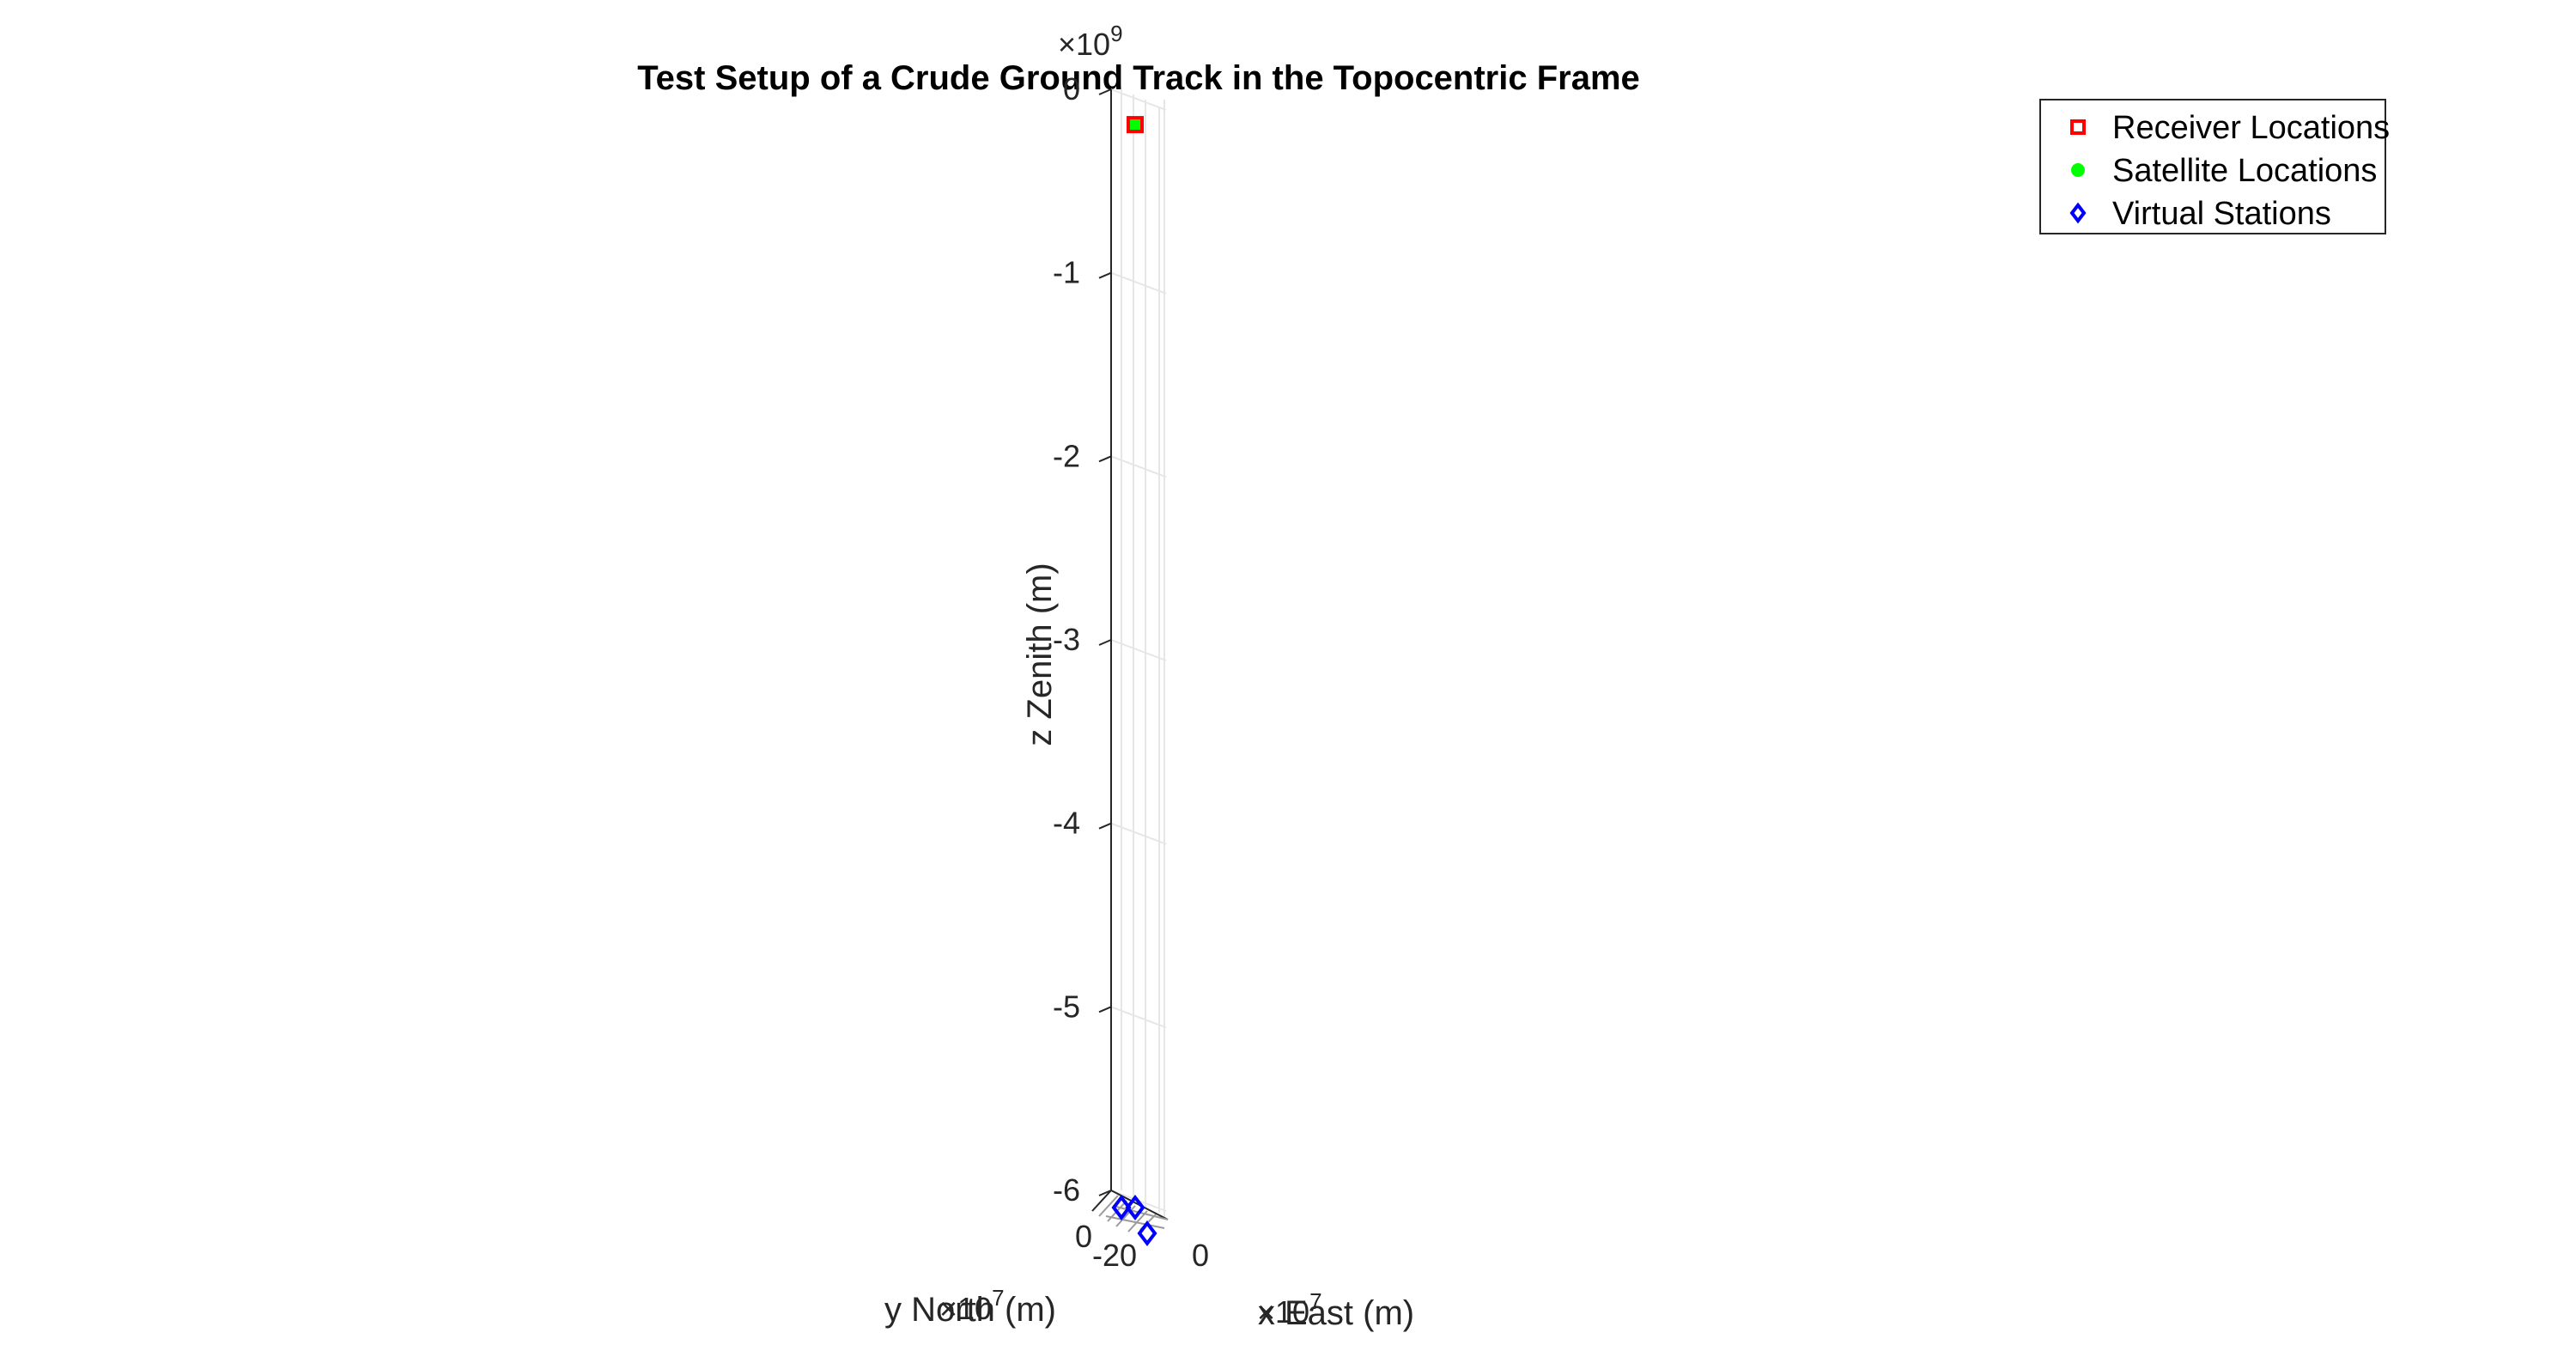 The height and width of the screenshot is (1351, 2576). I want to click on y-exponent-label: ×10⁷, so click(972, 1305).